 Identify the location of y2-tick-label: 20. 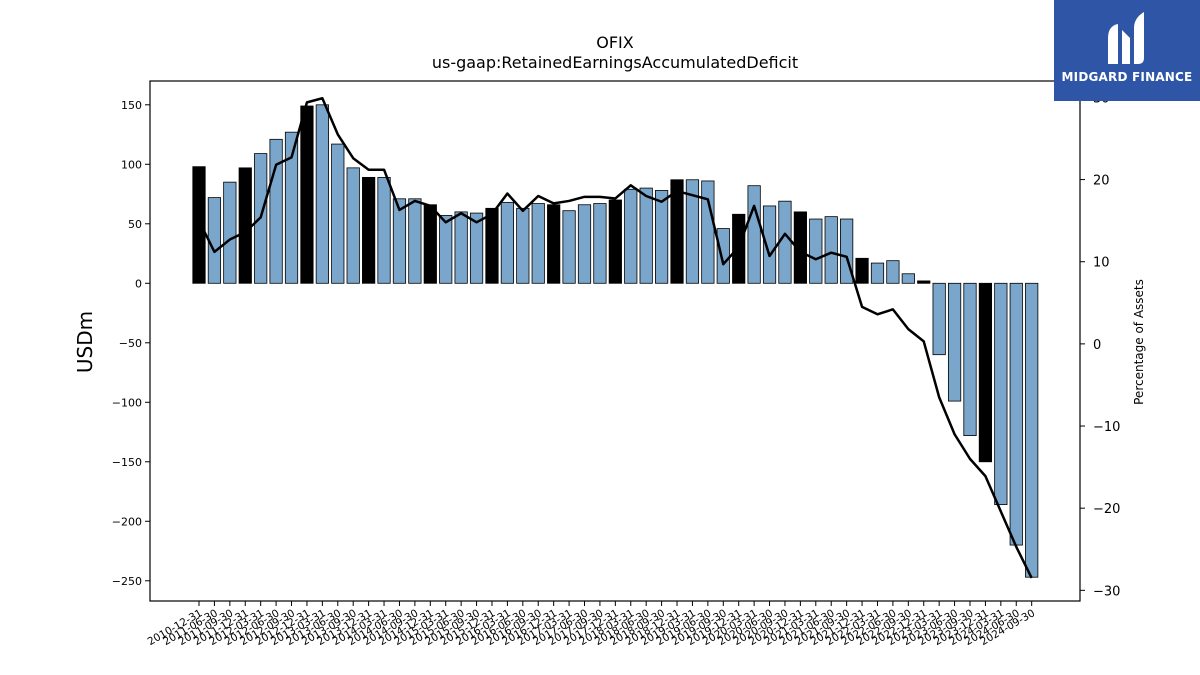
(1101, 181).